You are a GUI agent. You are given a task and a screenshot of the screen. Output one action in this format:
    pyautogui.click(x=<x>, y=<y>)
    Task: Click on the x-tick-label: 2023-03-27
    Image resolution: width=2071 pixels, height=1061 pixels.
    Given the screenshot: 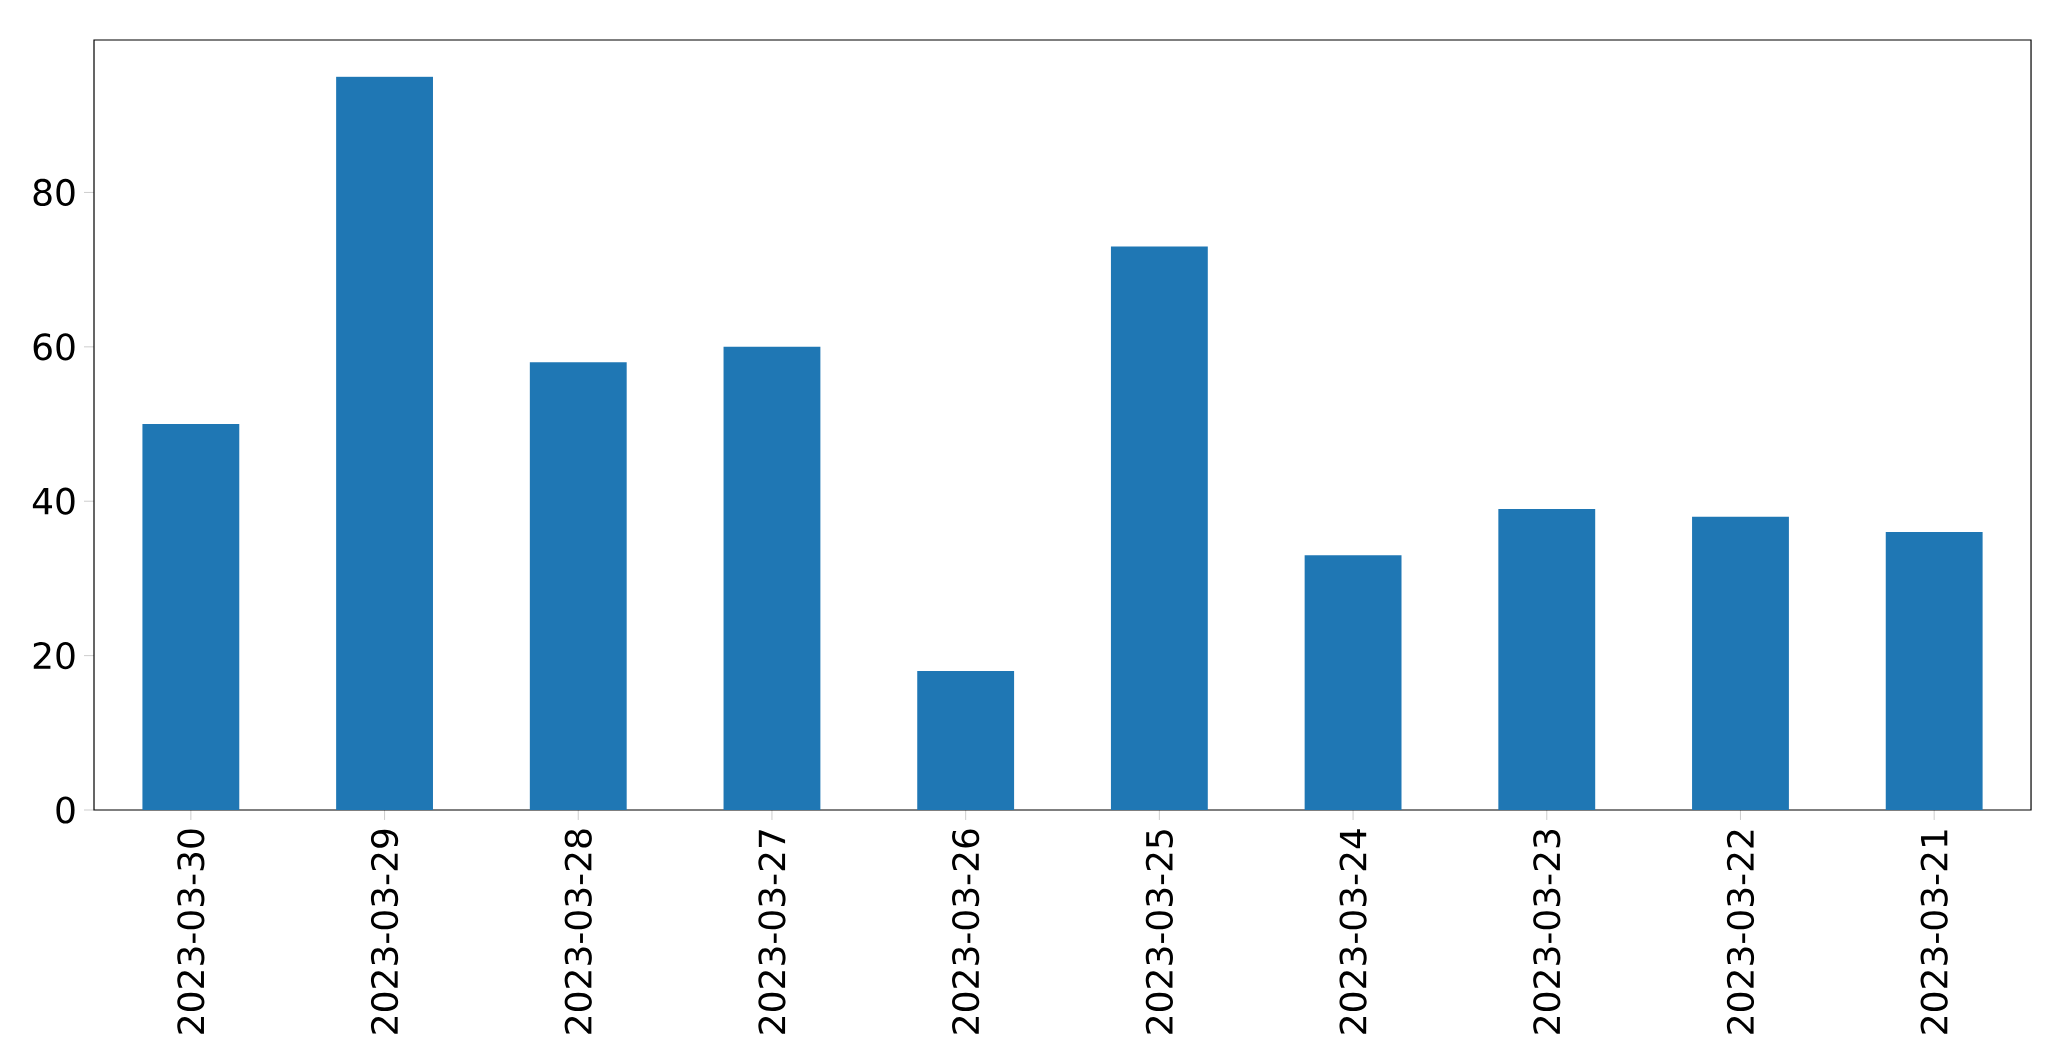 What is the action you would take?
    pyautogui.click(x=772, y=932)
    